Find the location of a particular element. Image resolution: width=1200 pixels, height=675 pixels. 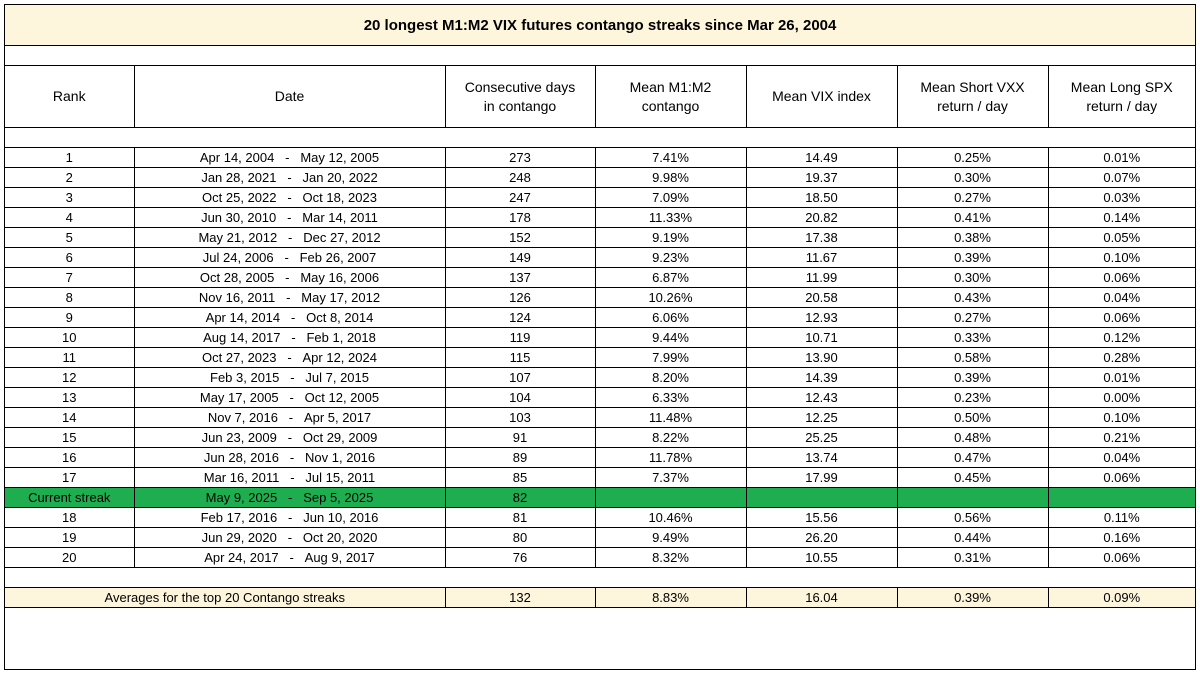

cell-vix: 26.20 is located at coordinates (821, 537).